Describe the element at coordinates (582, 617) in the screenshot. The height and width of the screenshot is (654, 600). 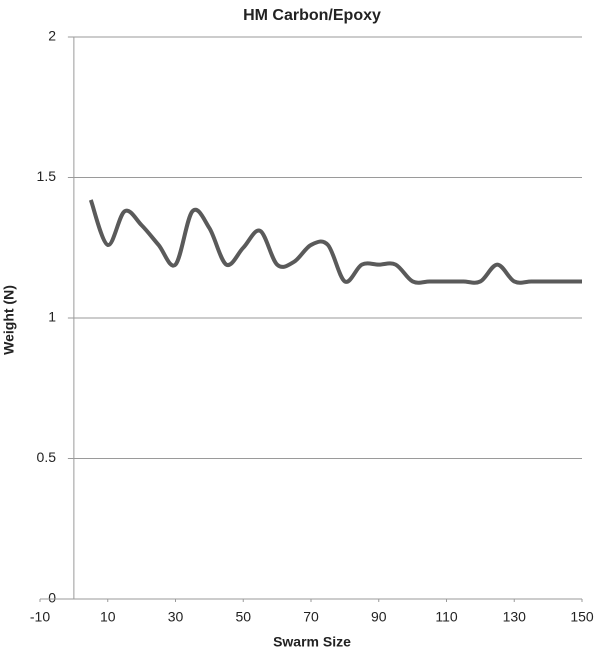
I see `x-tick-label: 150` at that location.